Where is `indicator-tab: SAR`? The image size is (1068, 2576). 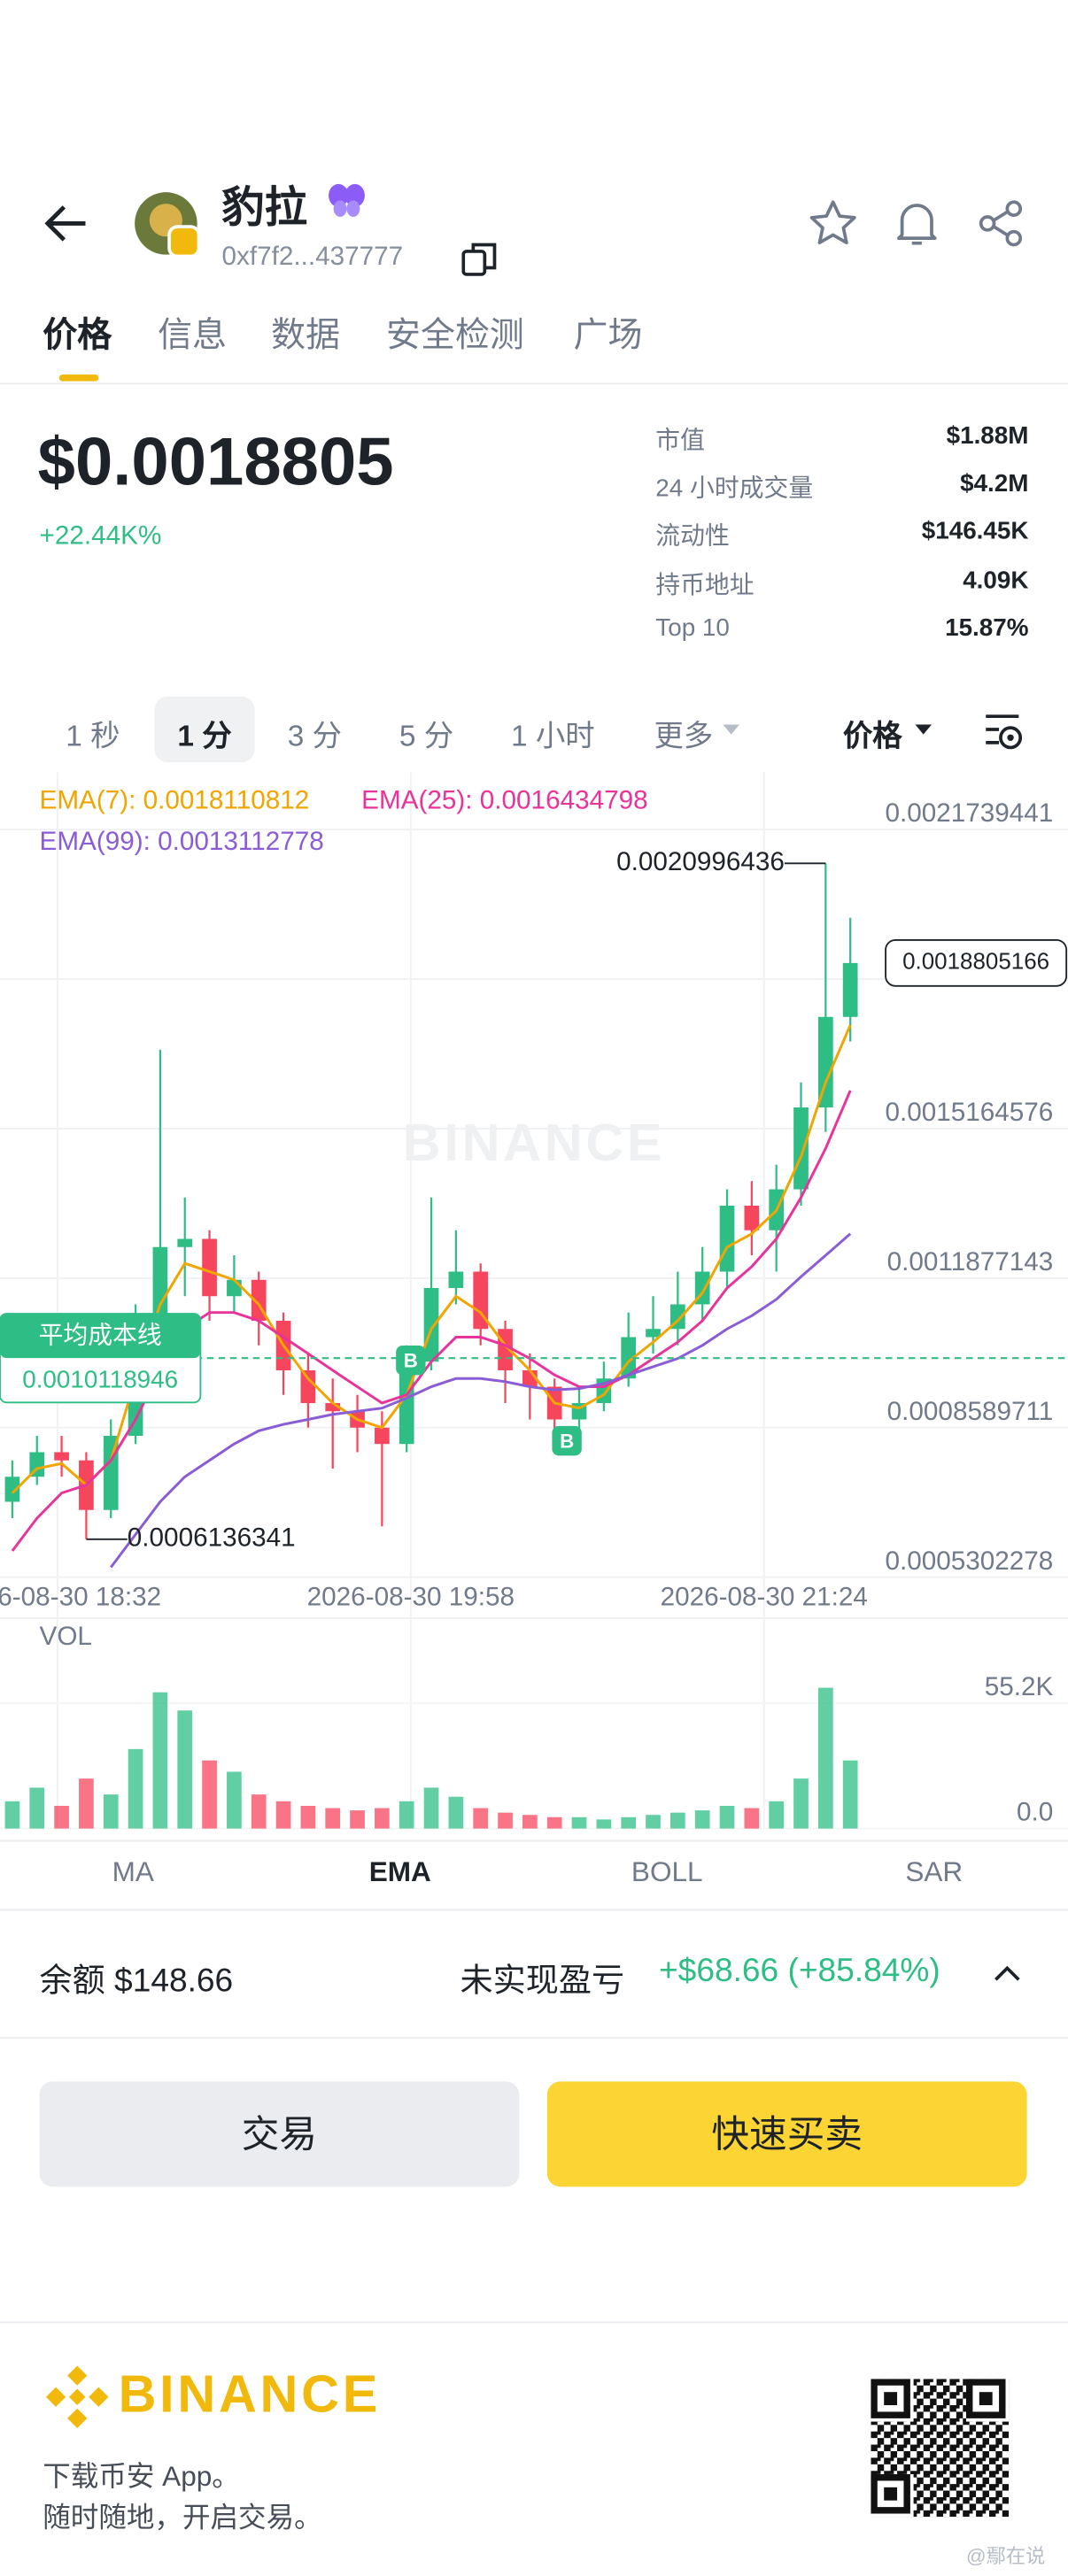
indicator-tab: SAR is located at coordinates (934, 1872).